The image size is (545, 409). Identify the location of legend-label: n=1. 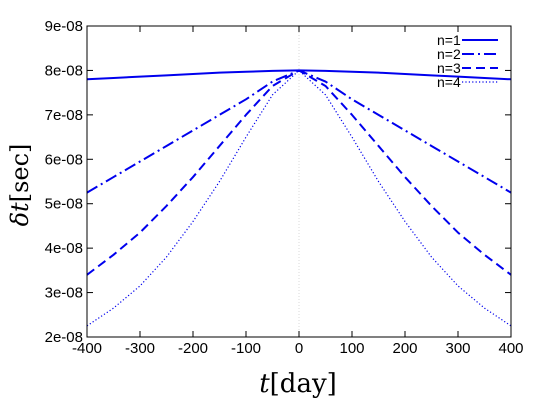
(449, 40).